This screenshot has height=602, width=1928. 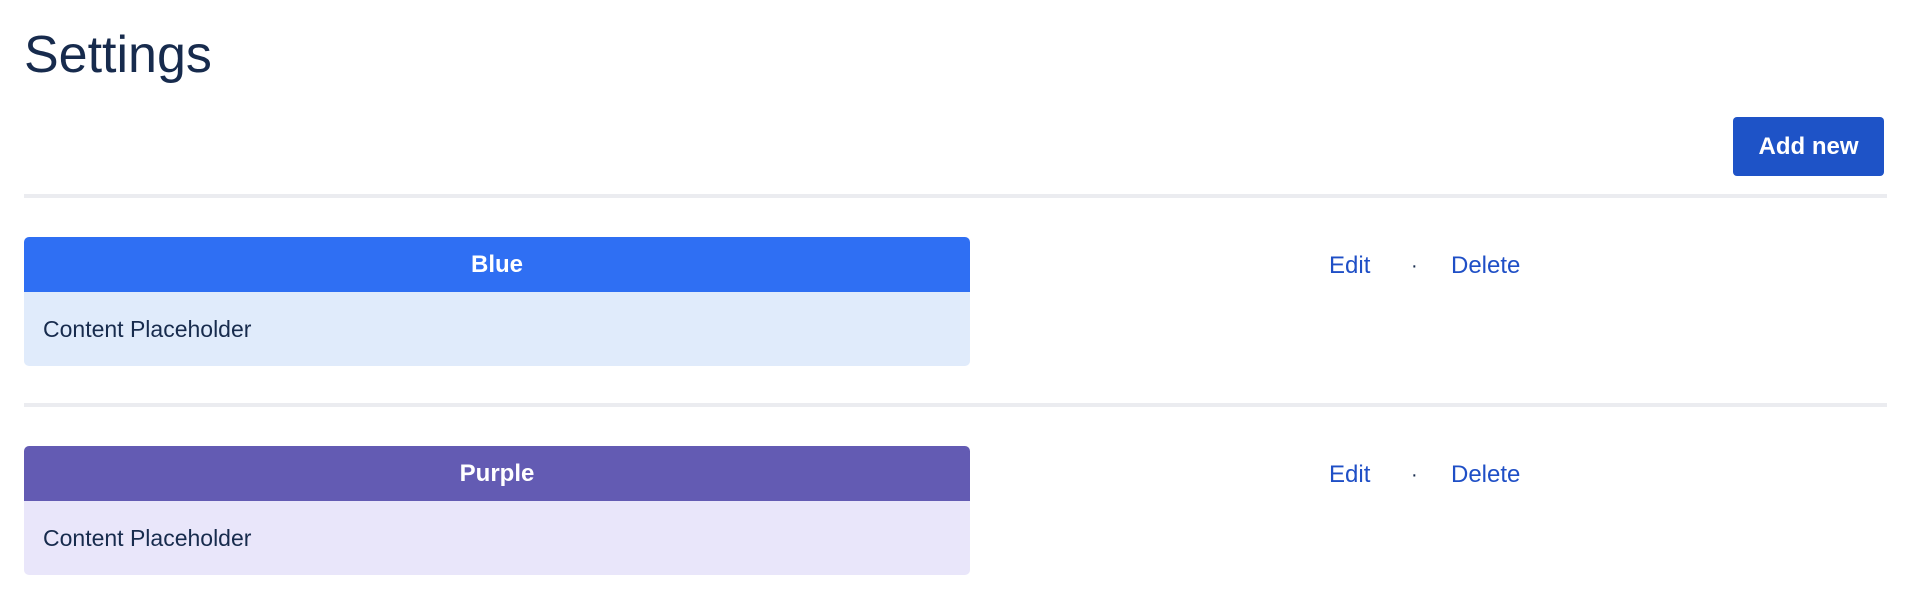 I want to click on item-card-blue: Blue Content Placeholder, so click(x=497, y=301).